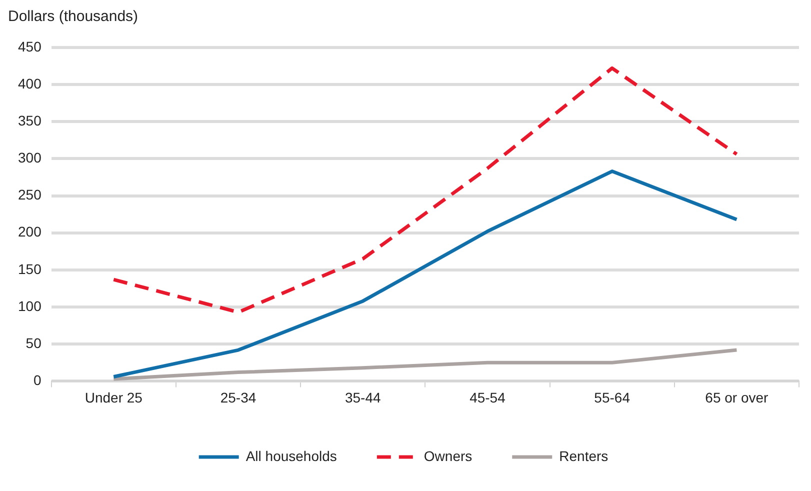 The height and width of the screenshot is (491, 811). What do you see at coordinates (488, 397) in the screenshot?
I see `x-tick-label: 45-54` at bounding box center [488, 397].